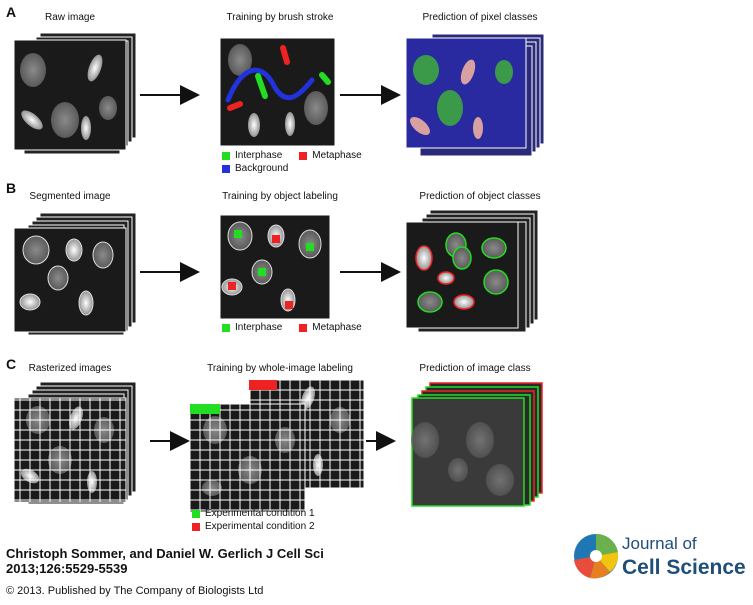  Describe the element at coordinates (337, 327) in the screenshot. I see `legend-b-metaphase-label: Metaphase` at that location.